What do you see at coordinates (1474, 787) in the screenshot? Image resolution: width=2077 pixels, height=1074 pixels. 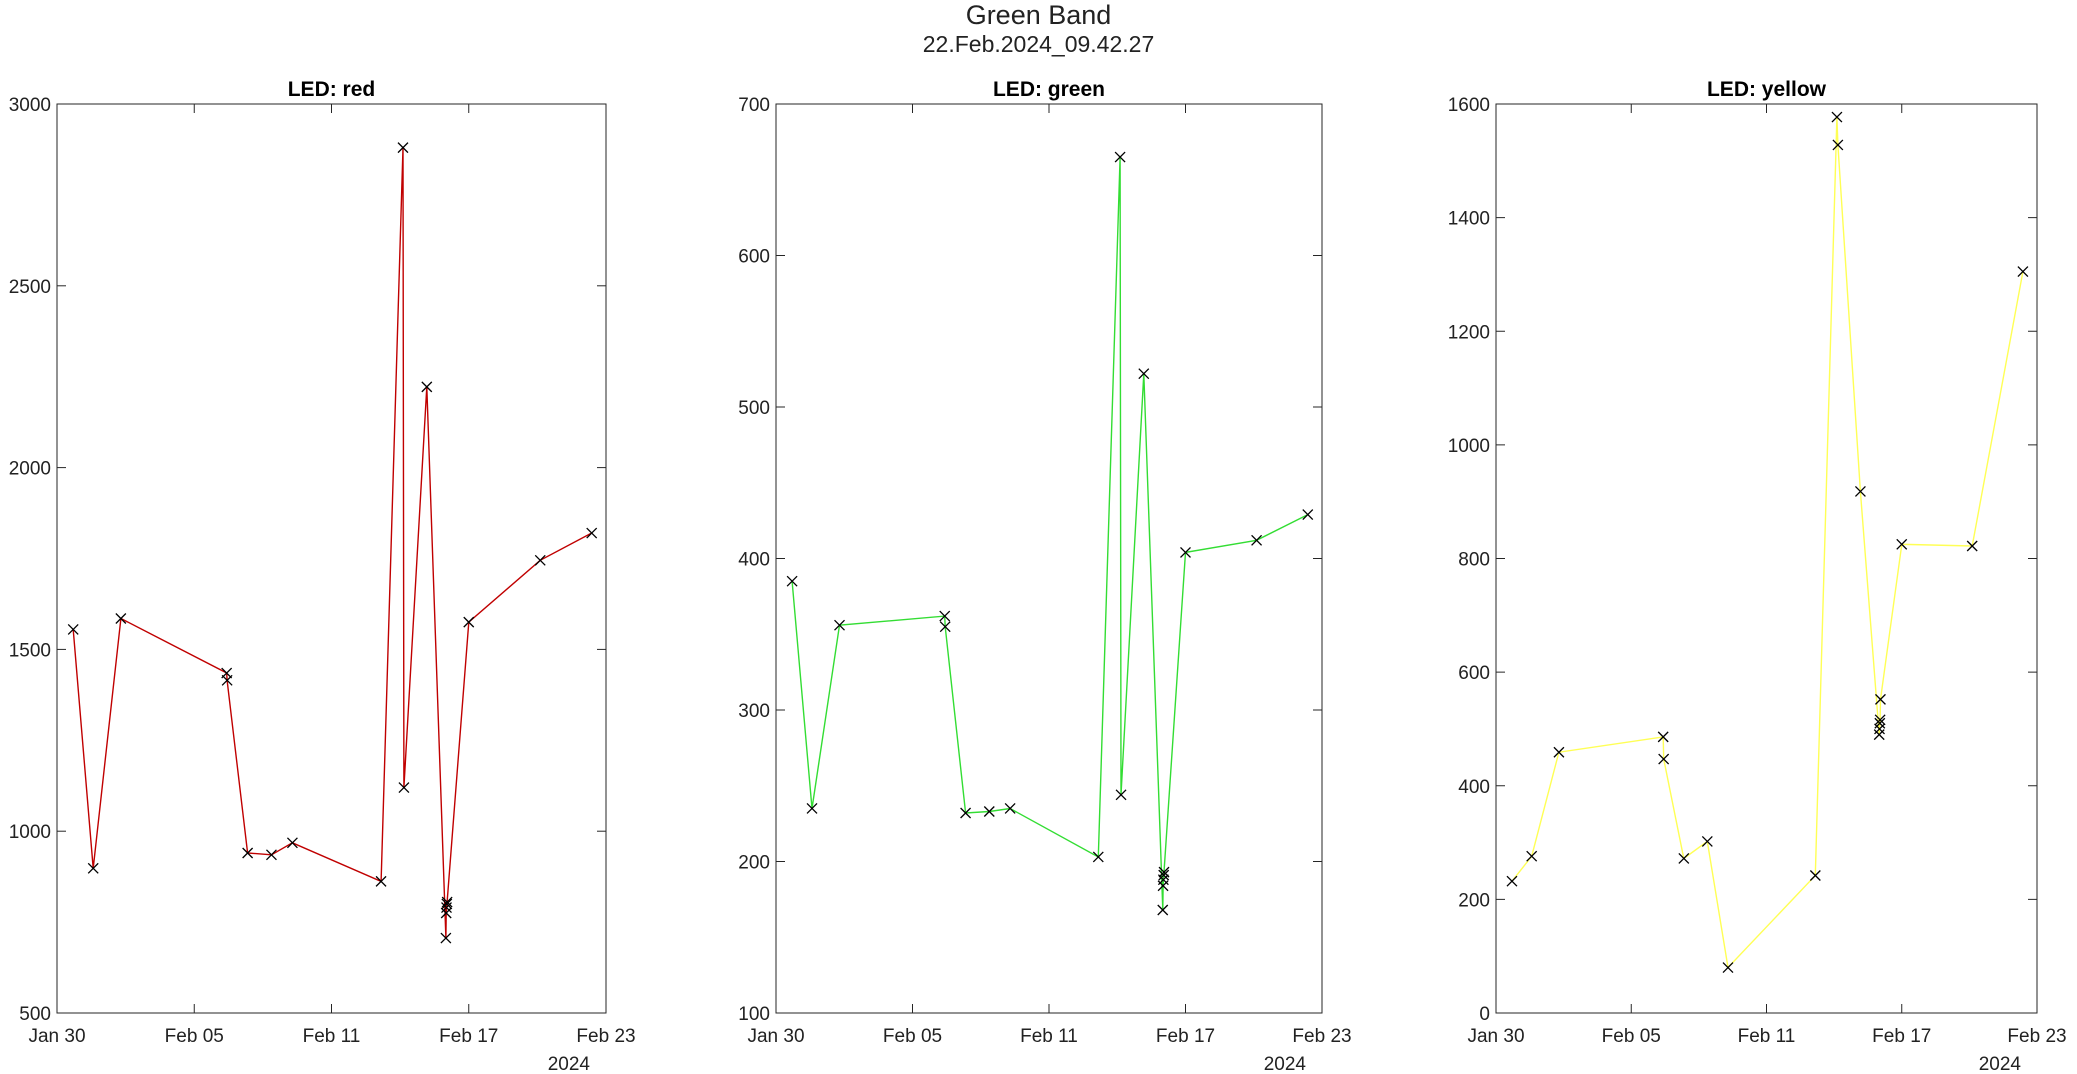 I see `y-tick-label: 400` at bounding box center [1474, 787].